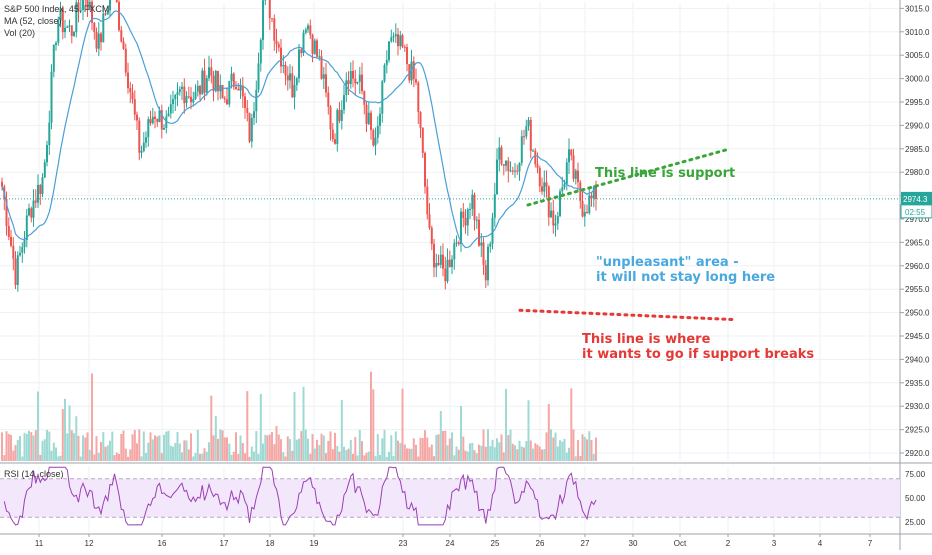 This screenshot has height=555, width=932. What do you see at coordinates (540, 543) in the screenshot?
I see `time-tick-label: 26` at bounding box center [540, 543].